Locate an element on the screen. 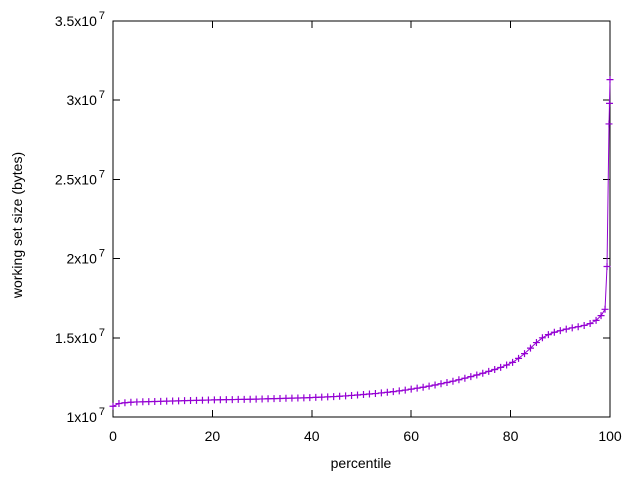  x-tick-label: 0 is located at coordinates (113, 436).